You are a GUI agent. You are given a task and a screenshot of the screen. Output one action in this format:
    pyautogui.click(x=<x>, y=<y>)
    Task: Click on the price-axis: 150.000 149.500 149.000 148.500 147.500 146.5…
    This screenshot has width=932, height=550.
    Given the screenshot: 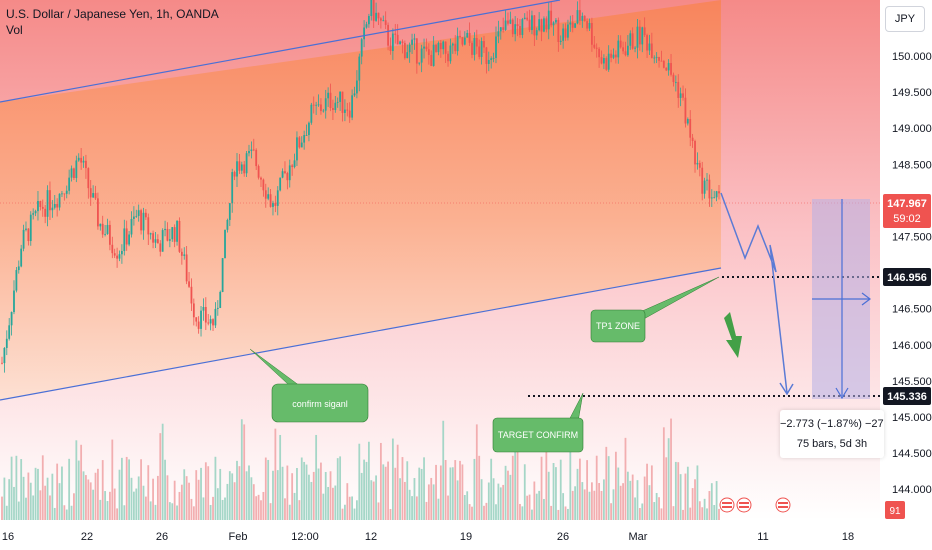 What is the action you would take?
    pyautogui.click(x=912, y=273)
    